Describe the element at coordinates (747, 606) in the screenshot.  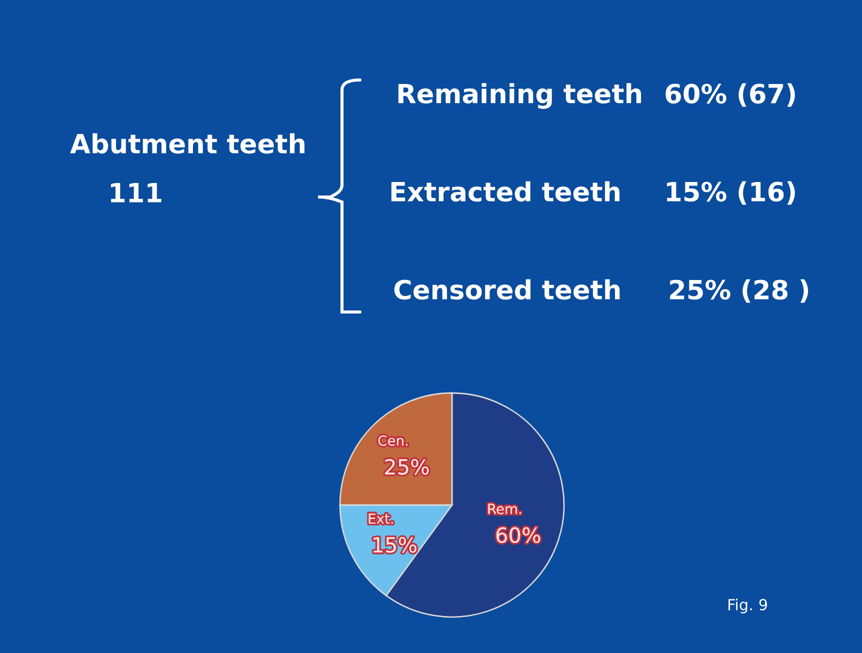
I see `caption: Fig. 9` at that location.